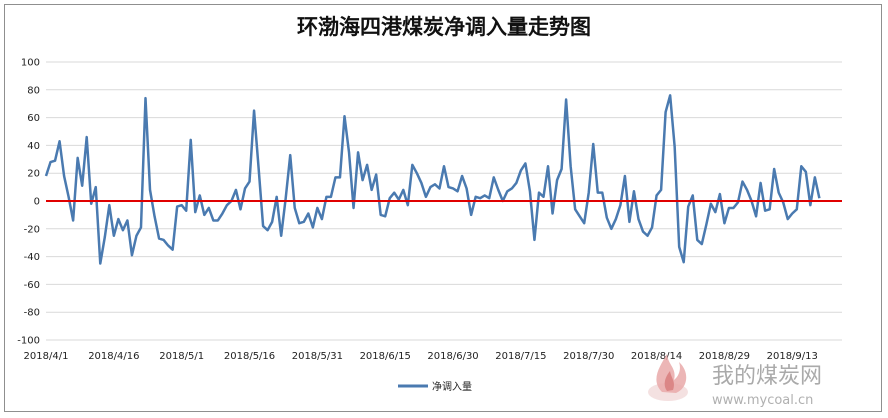 The width and height of the screenshot is (888, 418). What do you see at coordinates (762, 400) in the screenshot?
I see `watermark-site-en: www.mycoal.cn` at bounding box center [762, 400].